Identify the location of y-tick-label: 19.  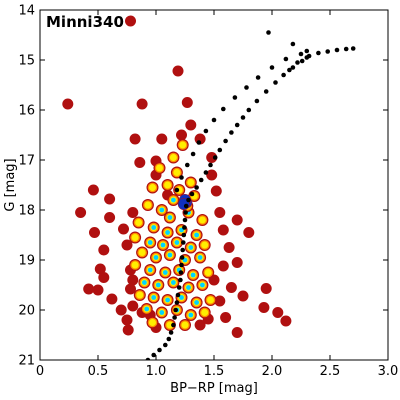
(26, 261).